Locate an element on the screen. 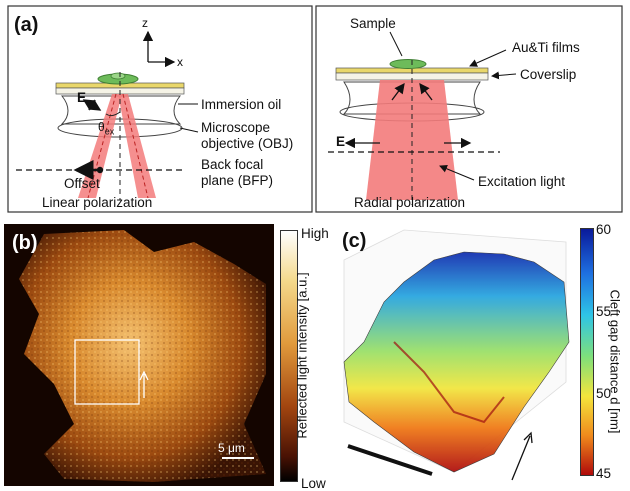 This screenshot has height=491, width=630. theta-label: θex is located at coordinates (106, 128).